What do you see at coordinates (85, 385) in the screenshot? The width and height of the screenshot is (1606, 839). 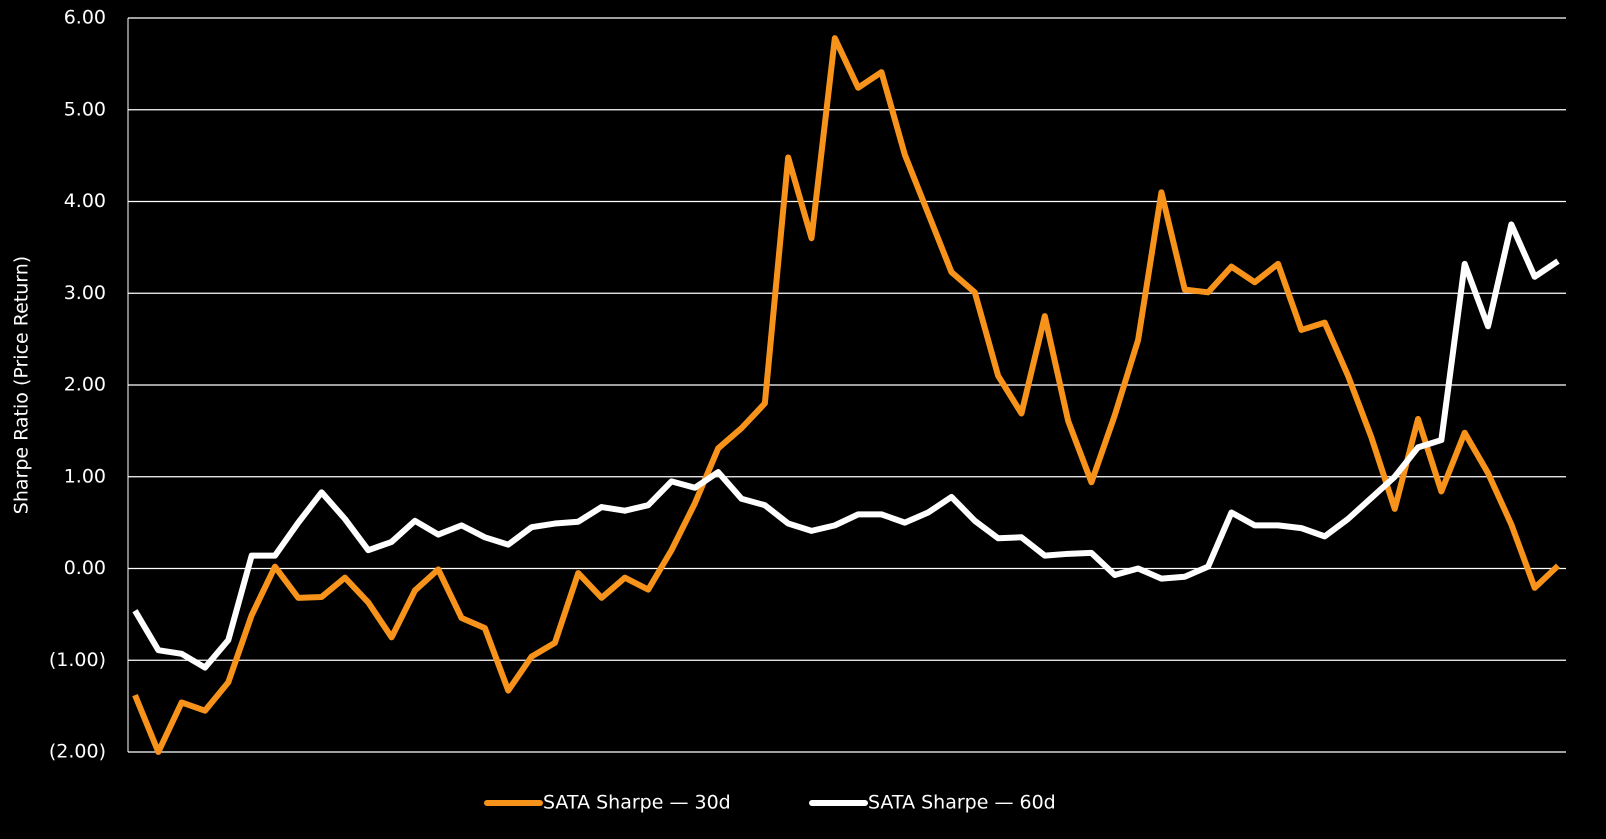 I see `y-tick-label: 2.00` at bounding box center [85, 385].